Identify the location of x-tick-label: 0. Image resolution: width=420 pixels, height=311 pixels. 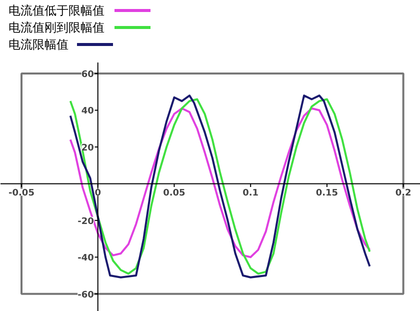
(97, 193).